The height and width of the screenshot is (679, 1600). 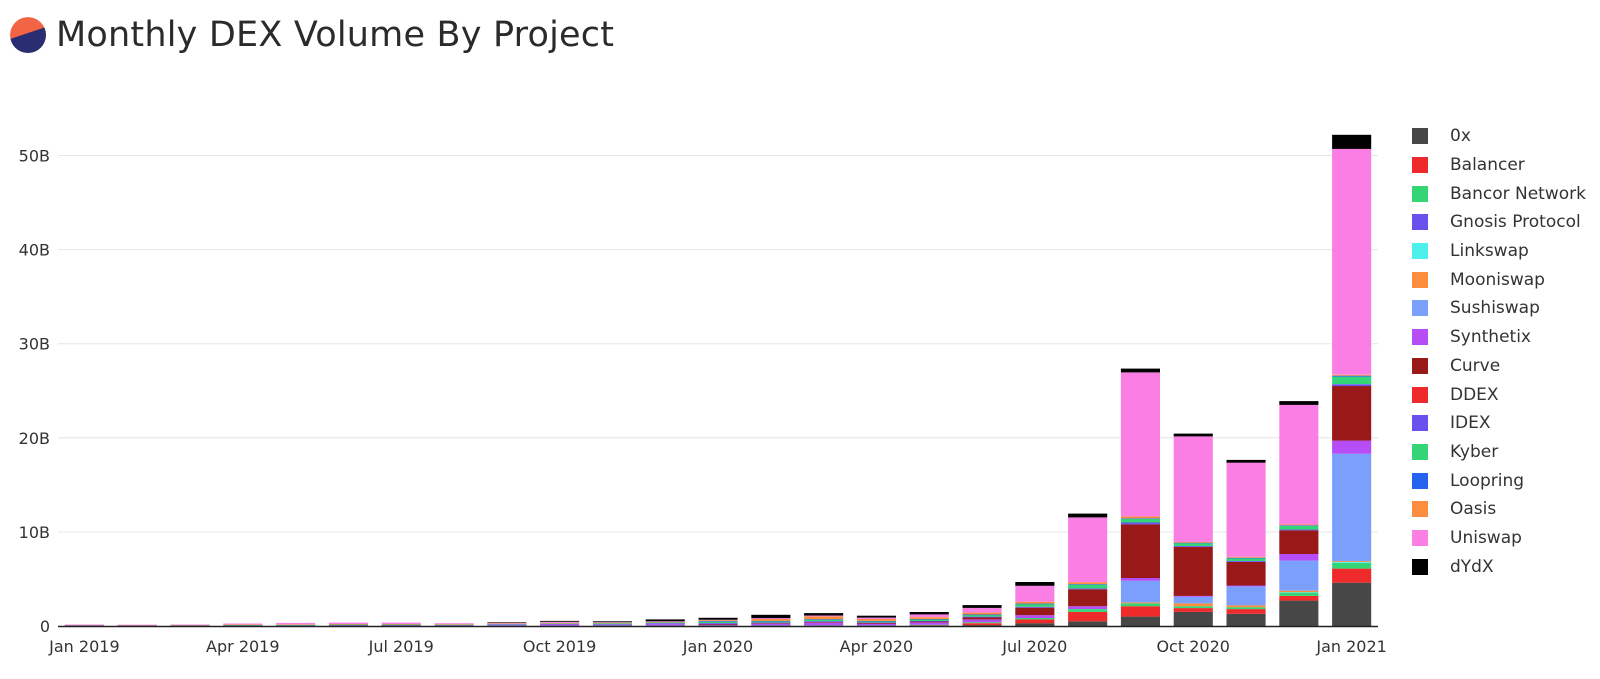 What do you see at coordinates (28, 35) in the screenshot?
I see `logo-icon` at bounding box center [28, 35].